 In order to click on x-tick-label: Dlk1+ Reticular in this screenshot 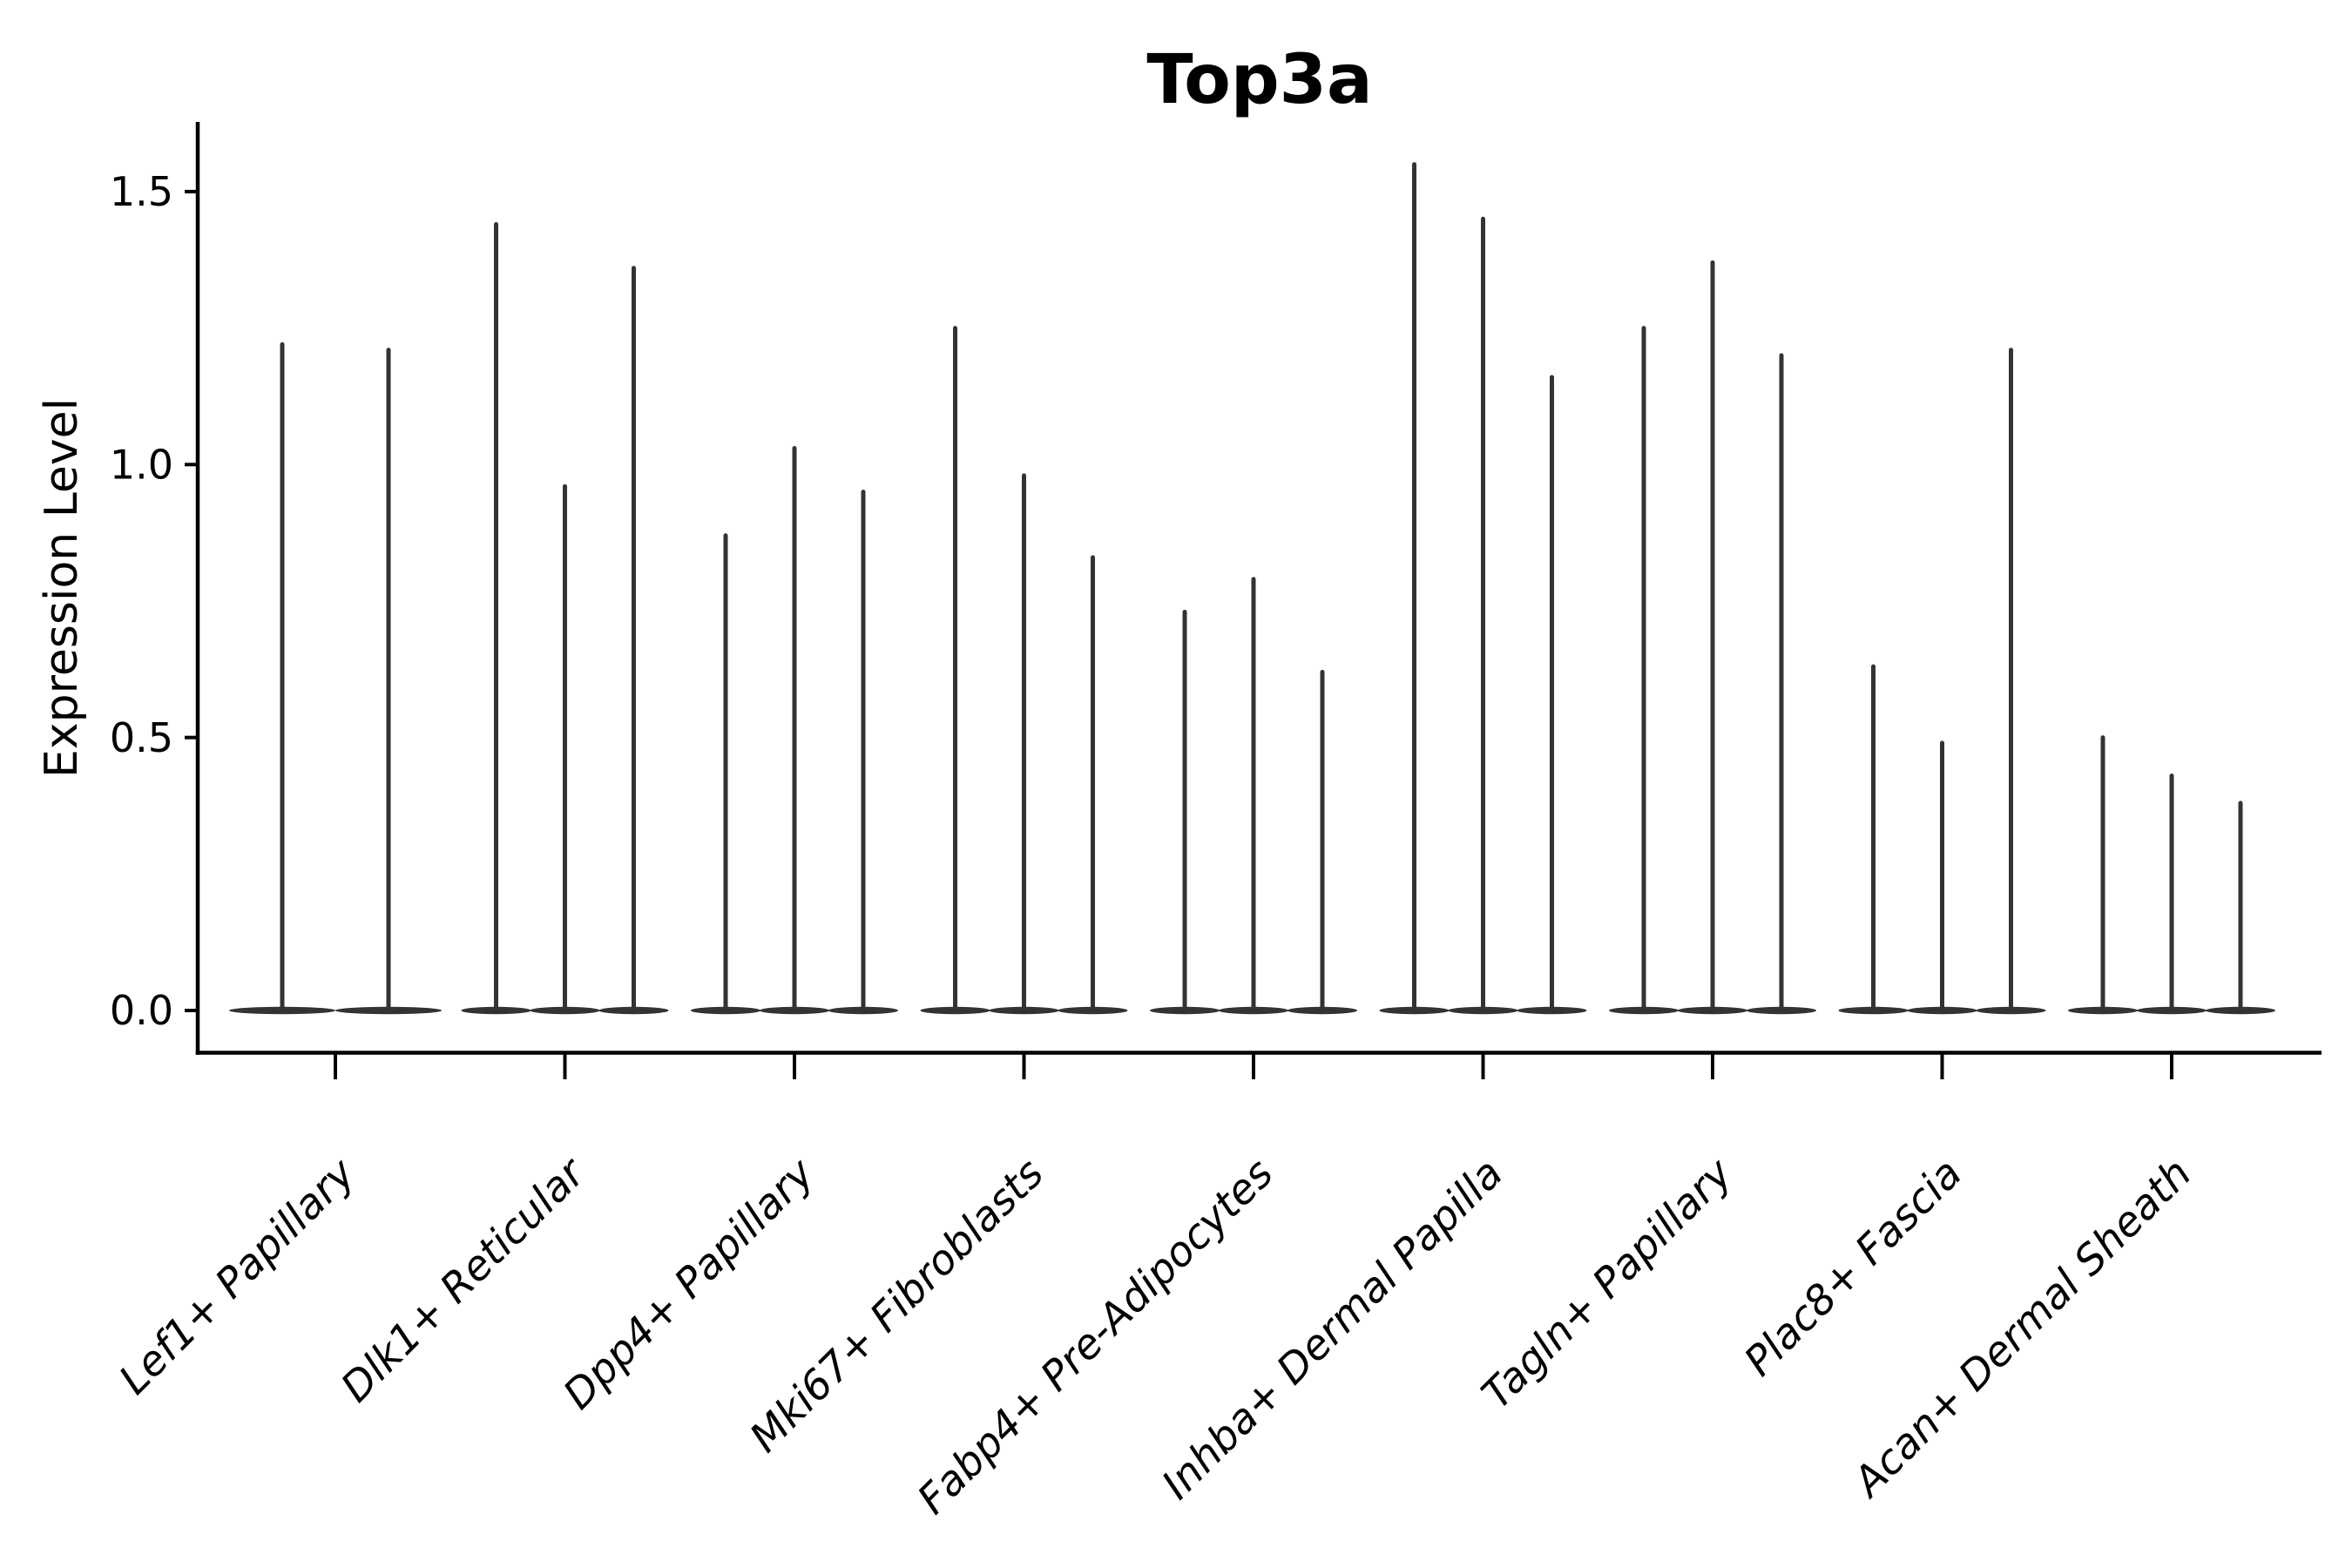, I will do `click(464, 1280)`.